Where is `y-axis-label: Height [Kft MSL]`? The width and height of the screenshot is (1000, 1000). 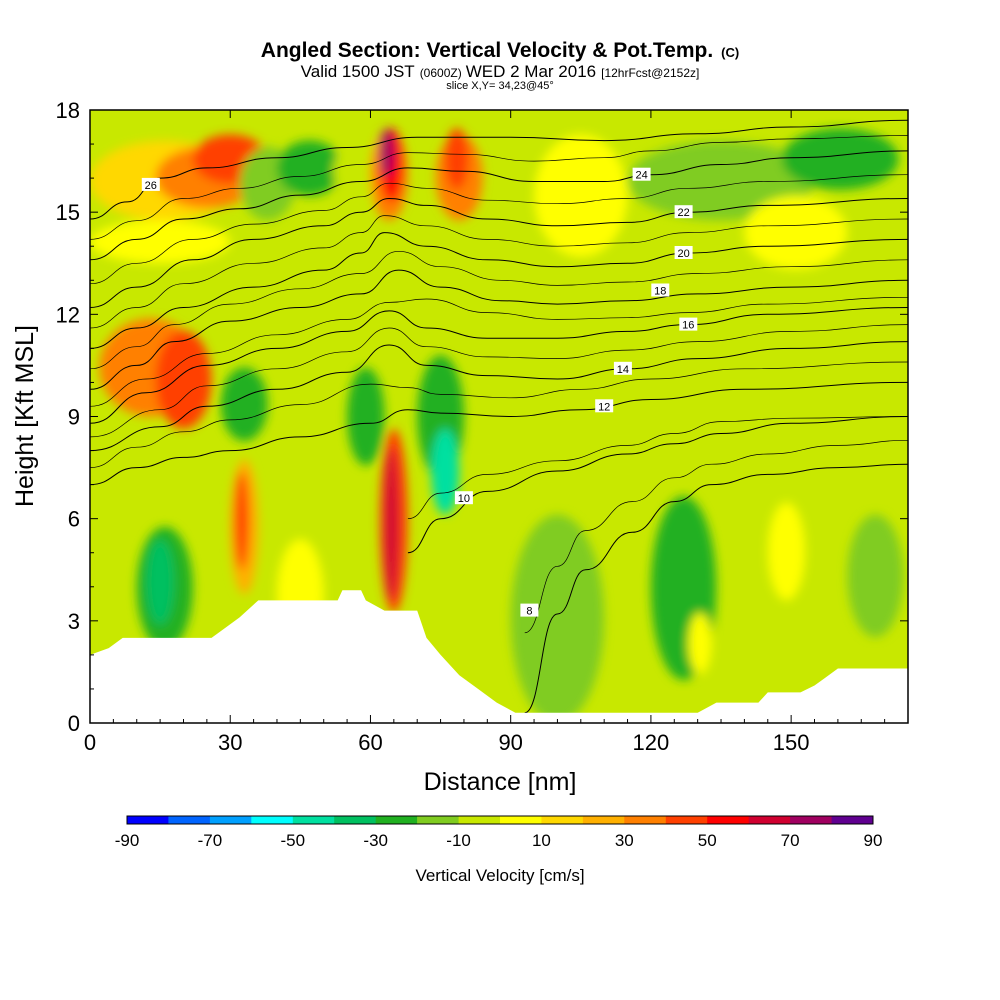 y-axis-label: Height [Kft MSL] is located at coordinates (25, 416).